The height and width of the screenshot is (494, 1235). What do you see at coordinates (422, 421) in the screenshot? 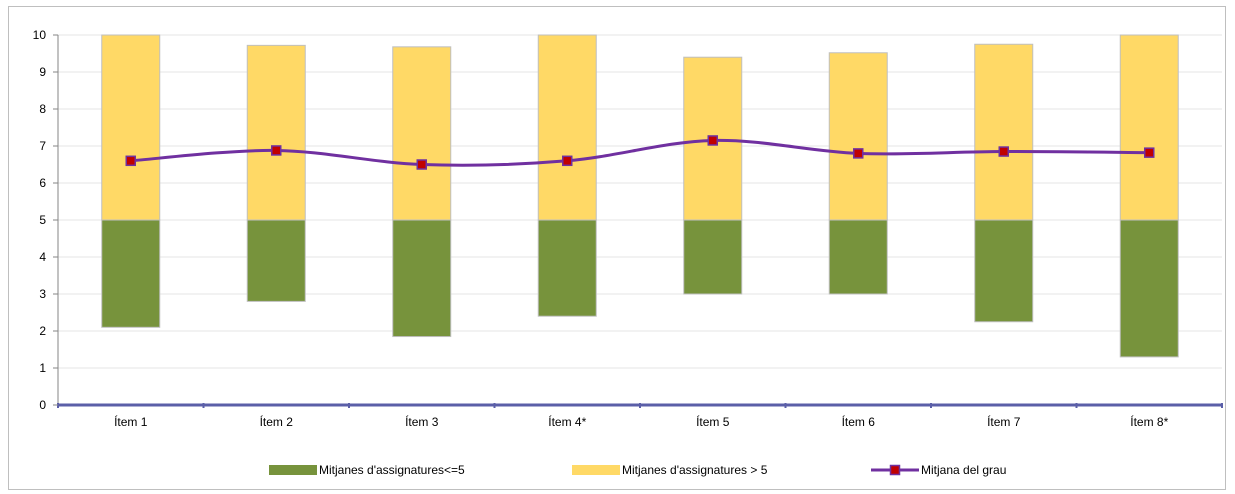
I see `x-tick-label: Ítem 3` at bounding box center [422, 421].